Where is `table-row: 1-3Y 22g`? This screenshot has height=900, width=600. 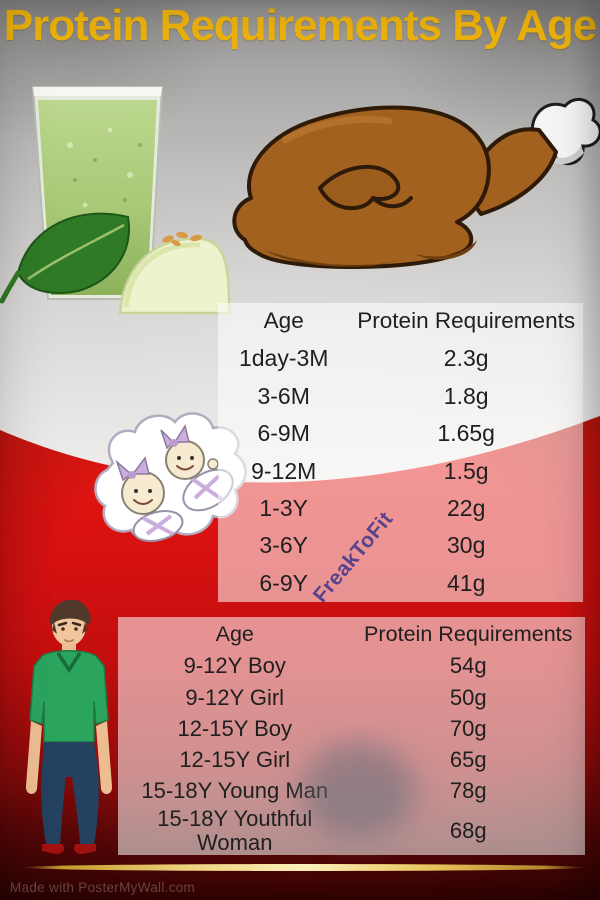
table-row: 1-3Y 22g is located at coordinates (400, 508).